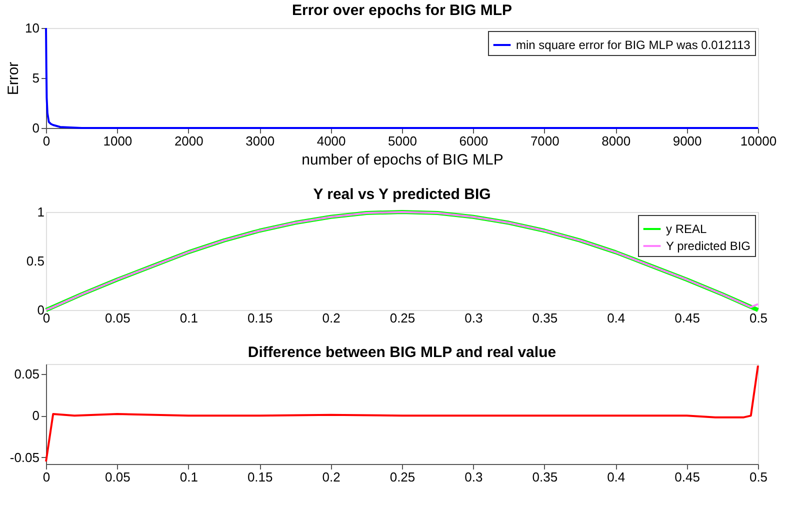  I want to click on x-tick-label: 1000, so click(117, 141).